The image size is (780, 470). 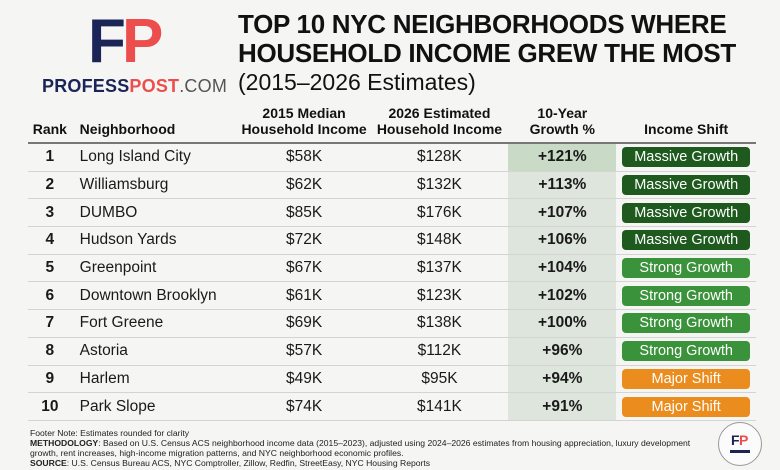 I want to click on rank-cell: 8, so click(x=50, y=351).